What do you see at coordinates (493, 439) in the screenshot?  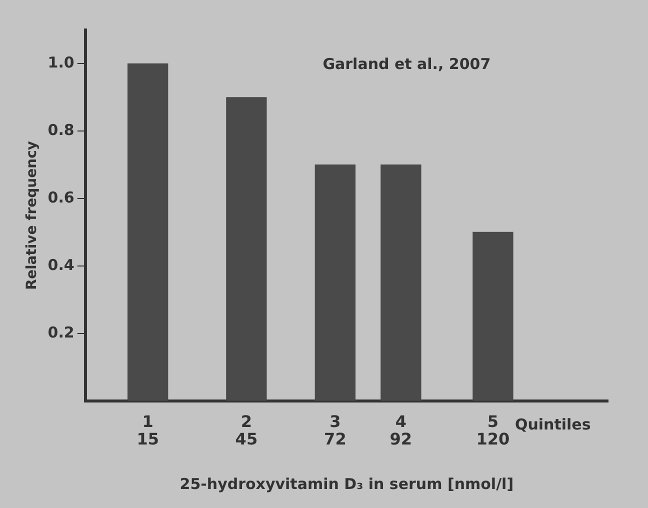 I see `x-tick-label: 120` at bounding box center [493, 439].